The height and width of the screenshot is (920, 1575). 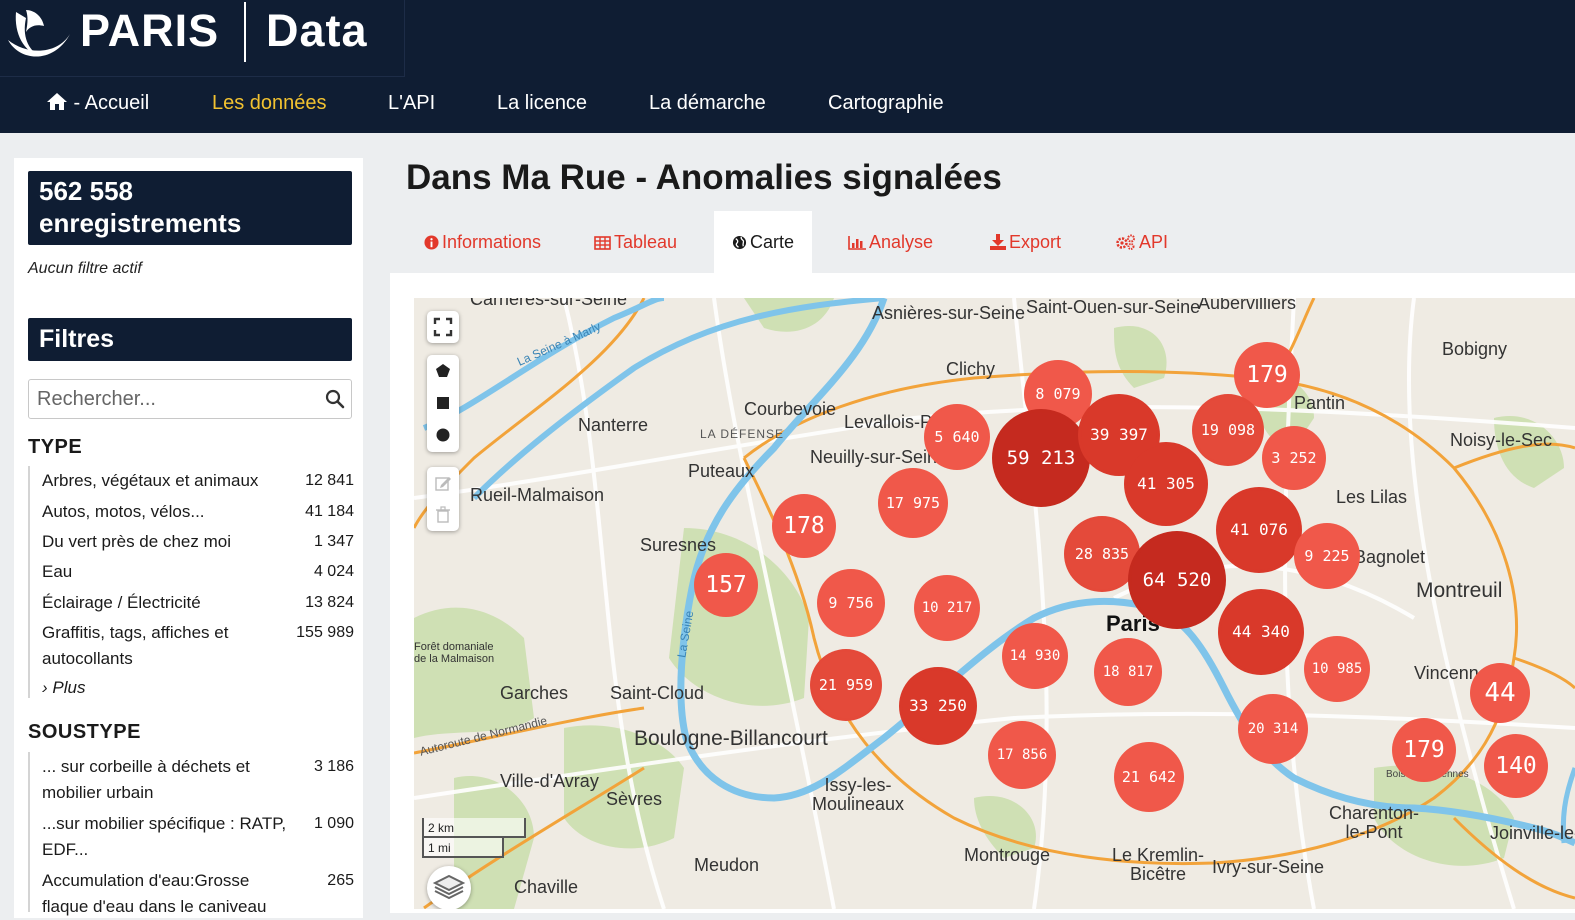 I want to click on nav-licence: La licence, so click(x=542, y=103).